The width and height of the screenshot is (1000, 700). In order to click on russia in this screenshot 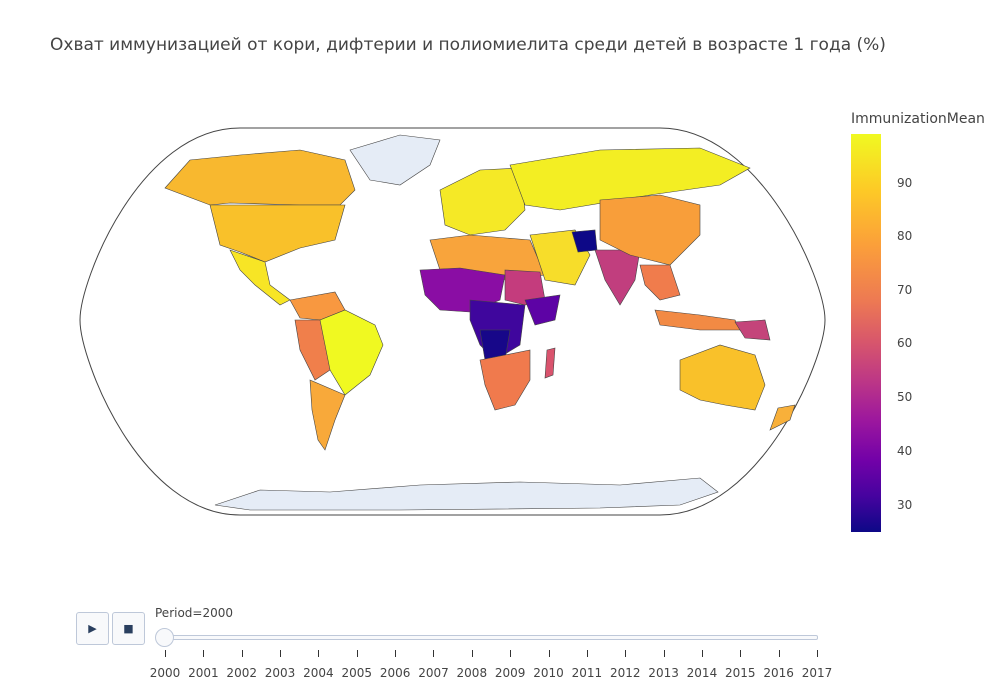, I will do `click(630, 179)`.